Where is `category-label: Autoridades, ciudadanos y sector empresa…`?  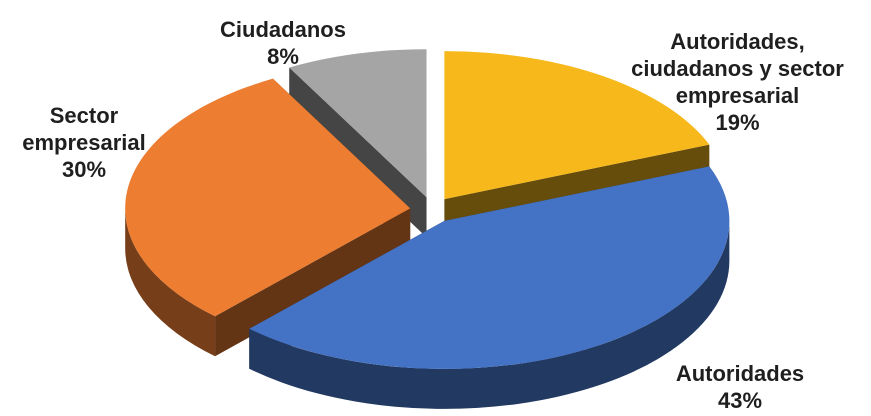
category-label: Autoridades, ciudadanos y sector empresa… is located at coordinates (737, 68).